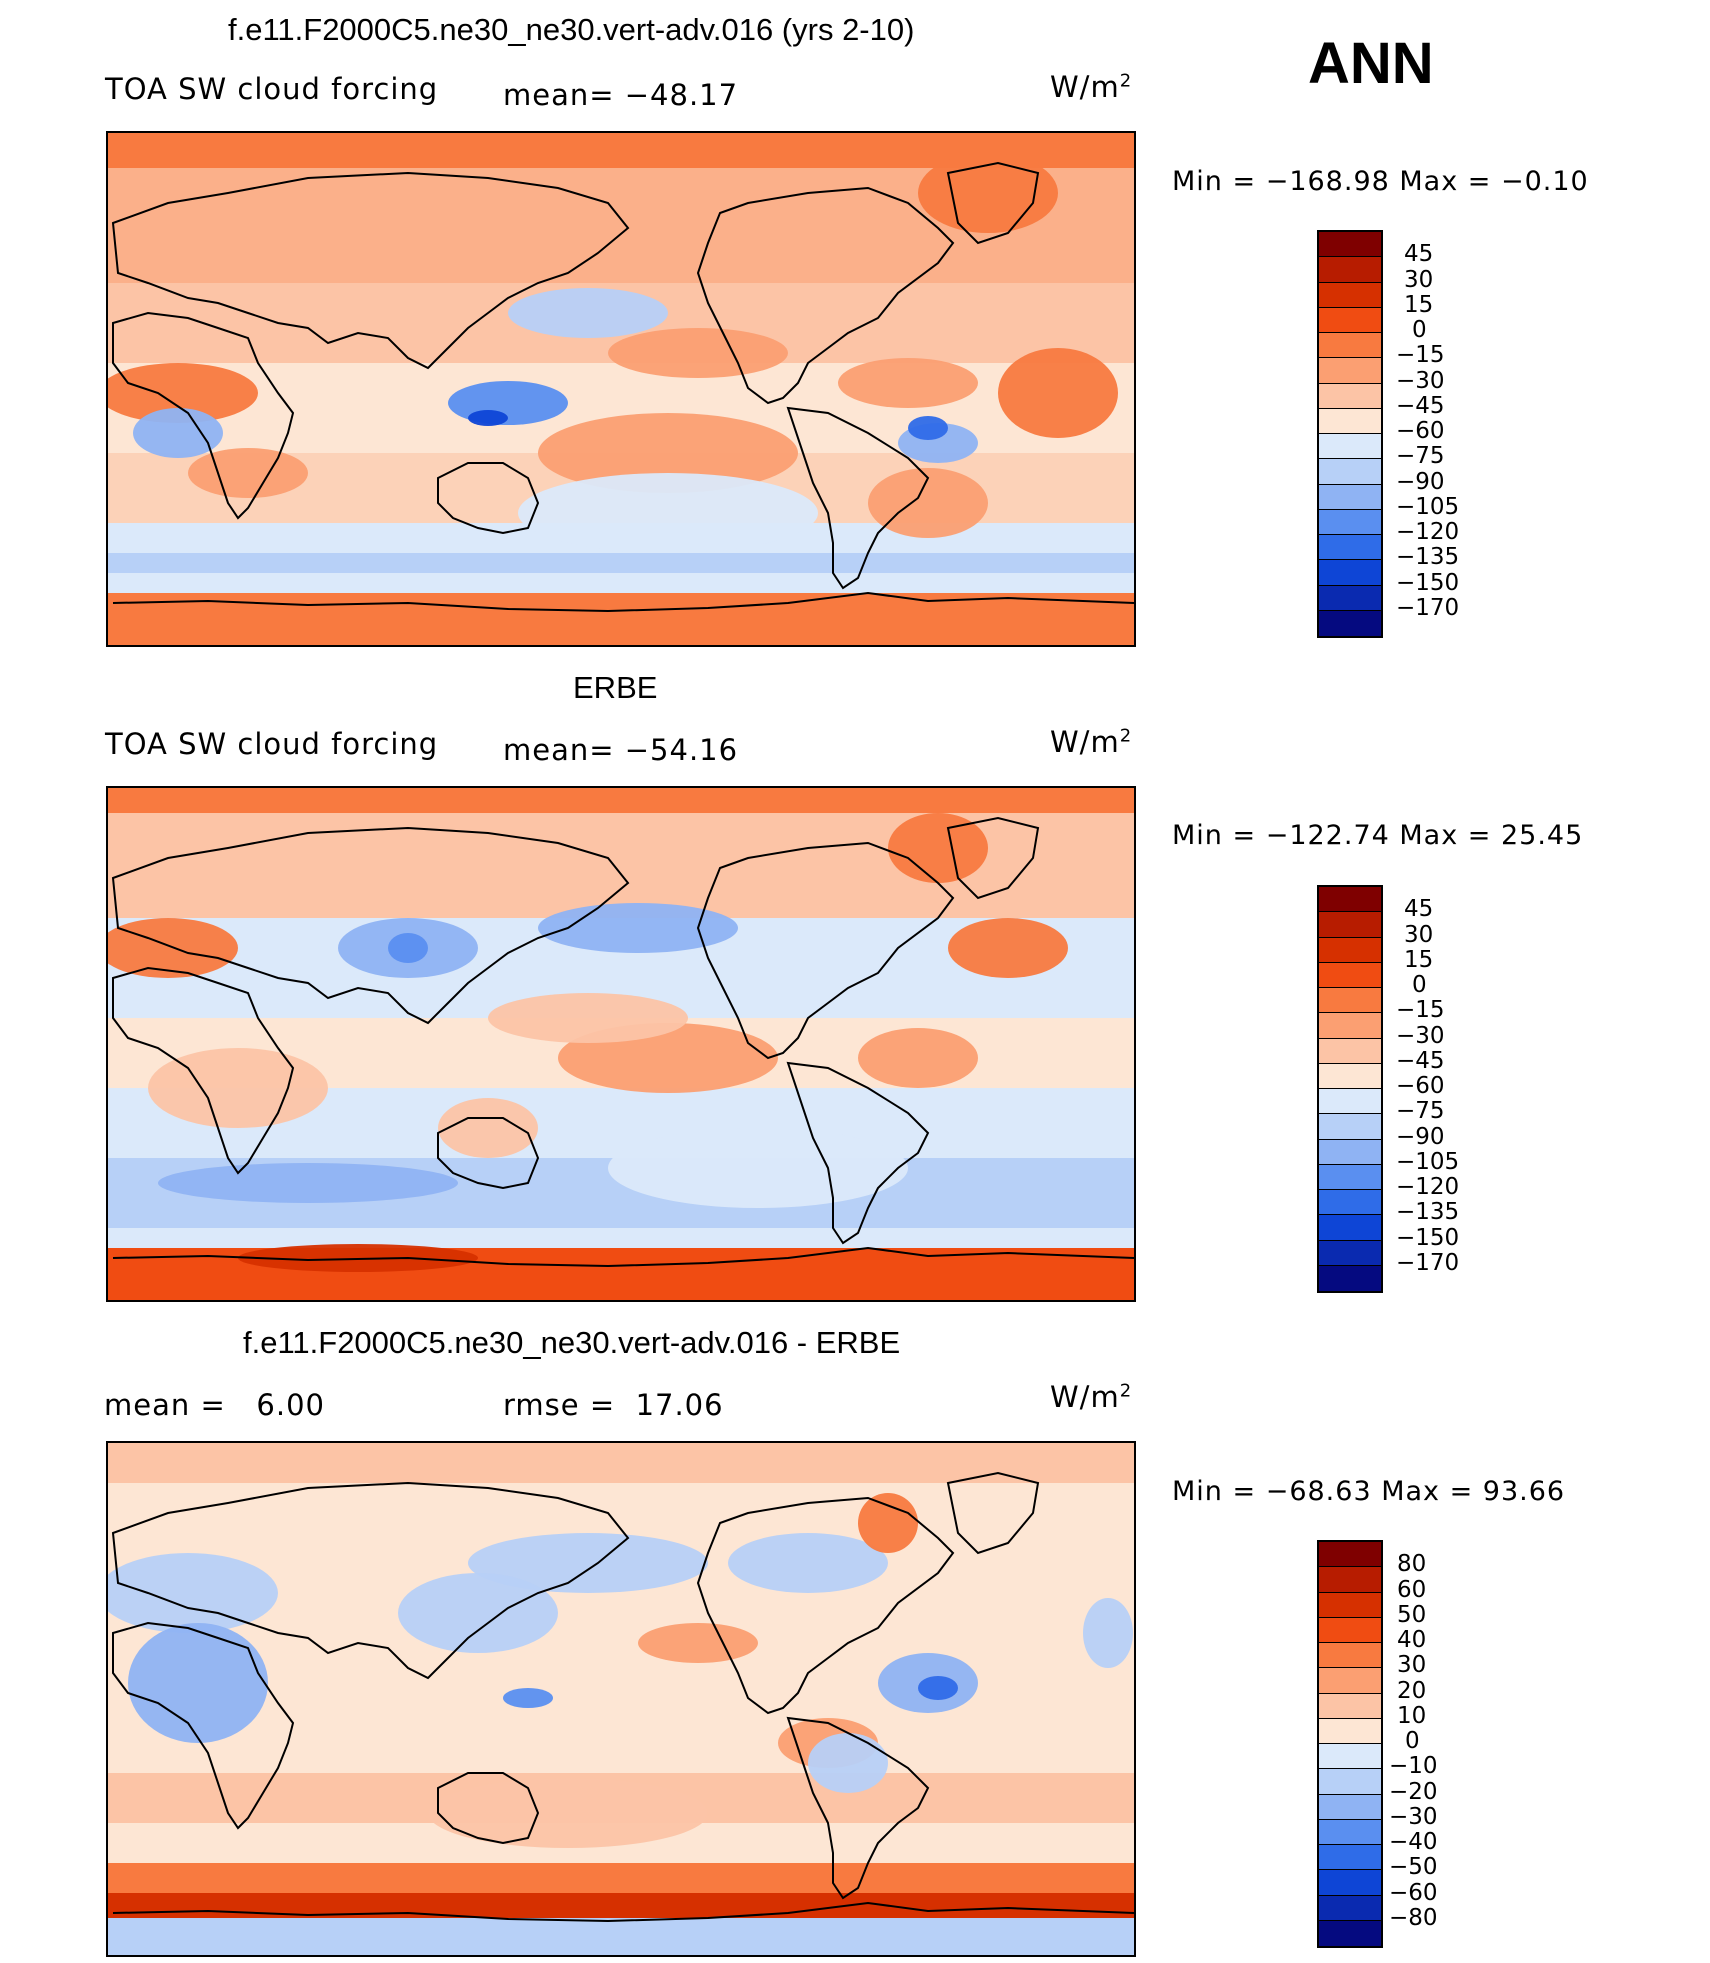 This screenshot has width=1710, height=1963. What do you see at coordinates (1413, 1842) in the screenshot?
I see `colorbar-tick-label: −40` at bounding box center [1413, 1842].